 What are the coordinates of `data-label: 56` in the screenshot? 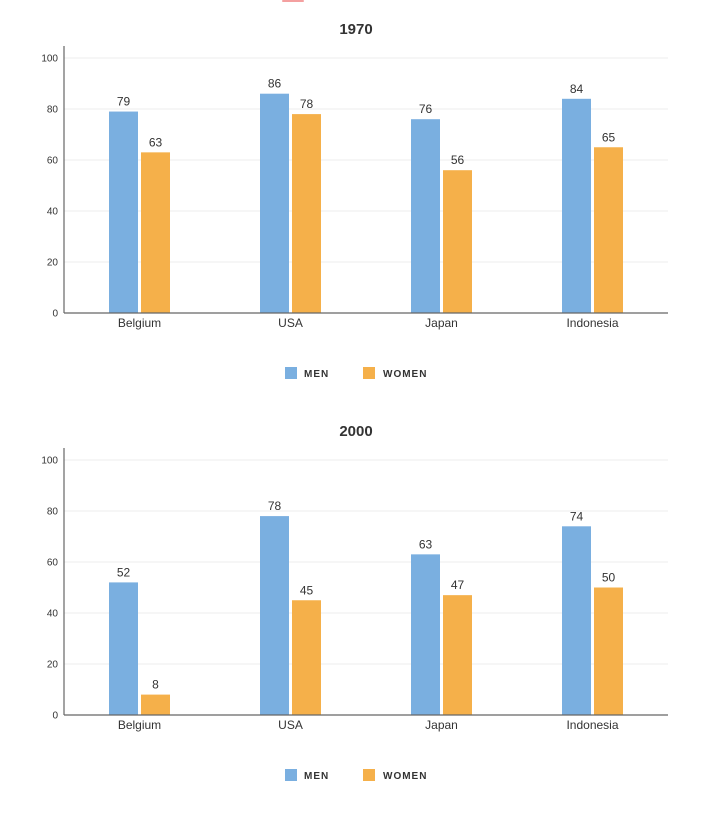 It's located at (458, 160).